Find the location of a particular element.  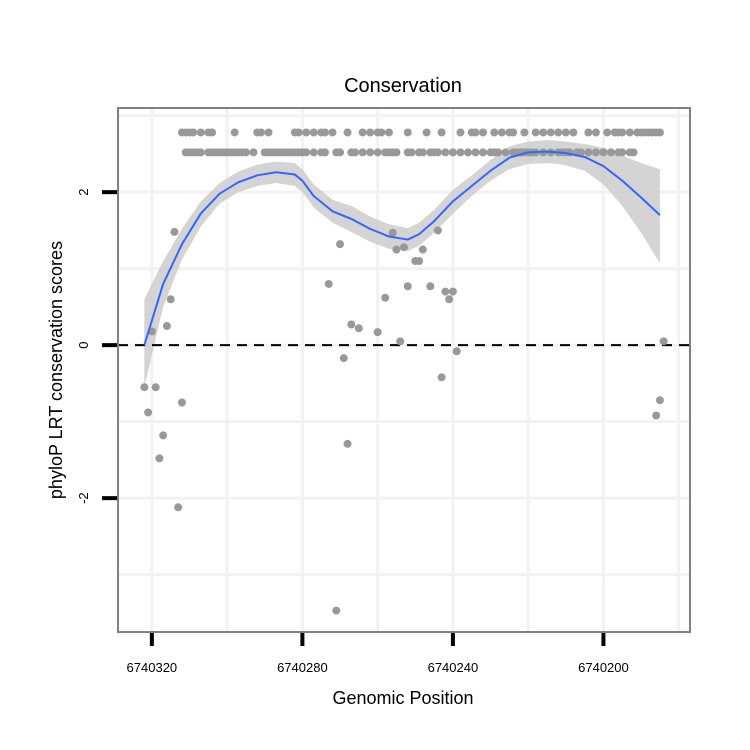

y-axis: -2 0 2 is located at coordinates (96, 346).